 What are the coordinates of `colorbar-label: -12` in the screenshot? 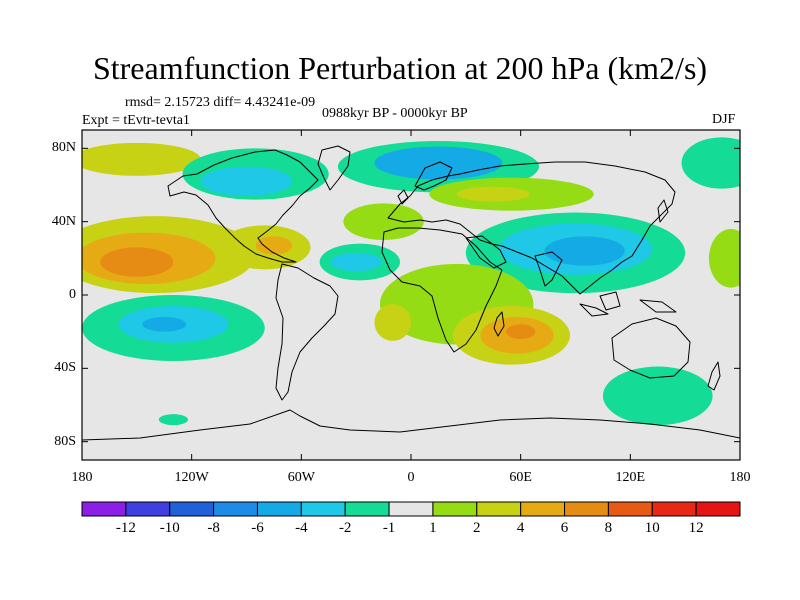 It's located at (125, 528).